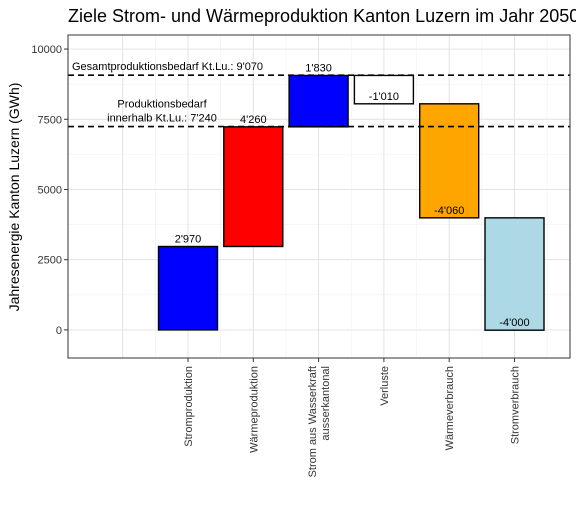 Image resolution: width=576 pixels, height=518 pixels. Describe the element at coordinates (253, 120) in the screenshot. I see `bar-value-label: 4'260` at that location.